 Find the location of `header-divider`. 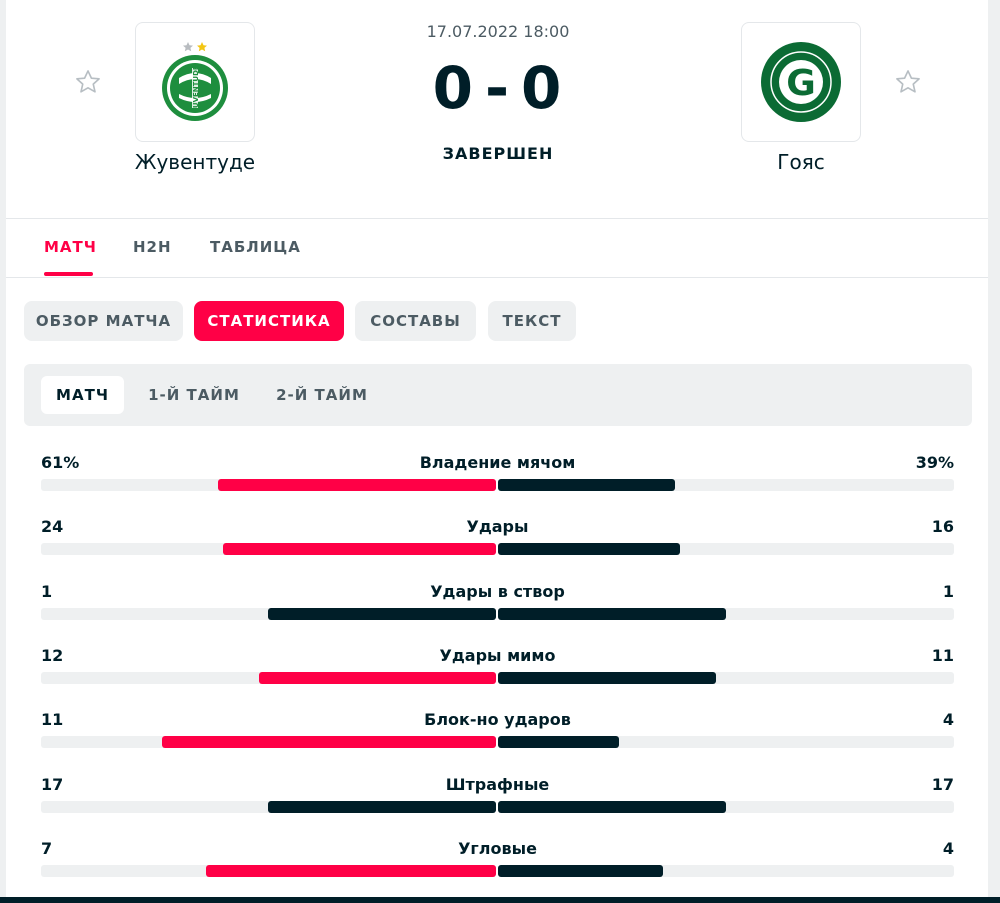

header-divider is located at coordinates (497, 218).